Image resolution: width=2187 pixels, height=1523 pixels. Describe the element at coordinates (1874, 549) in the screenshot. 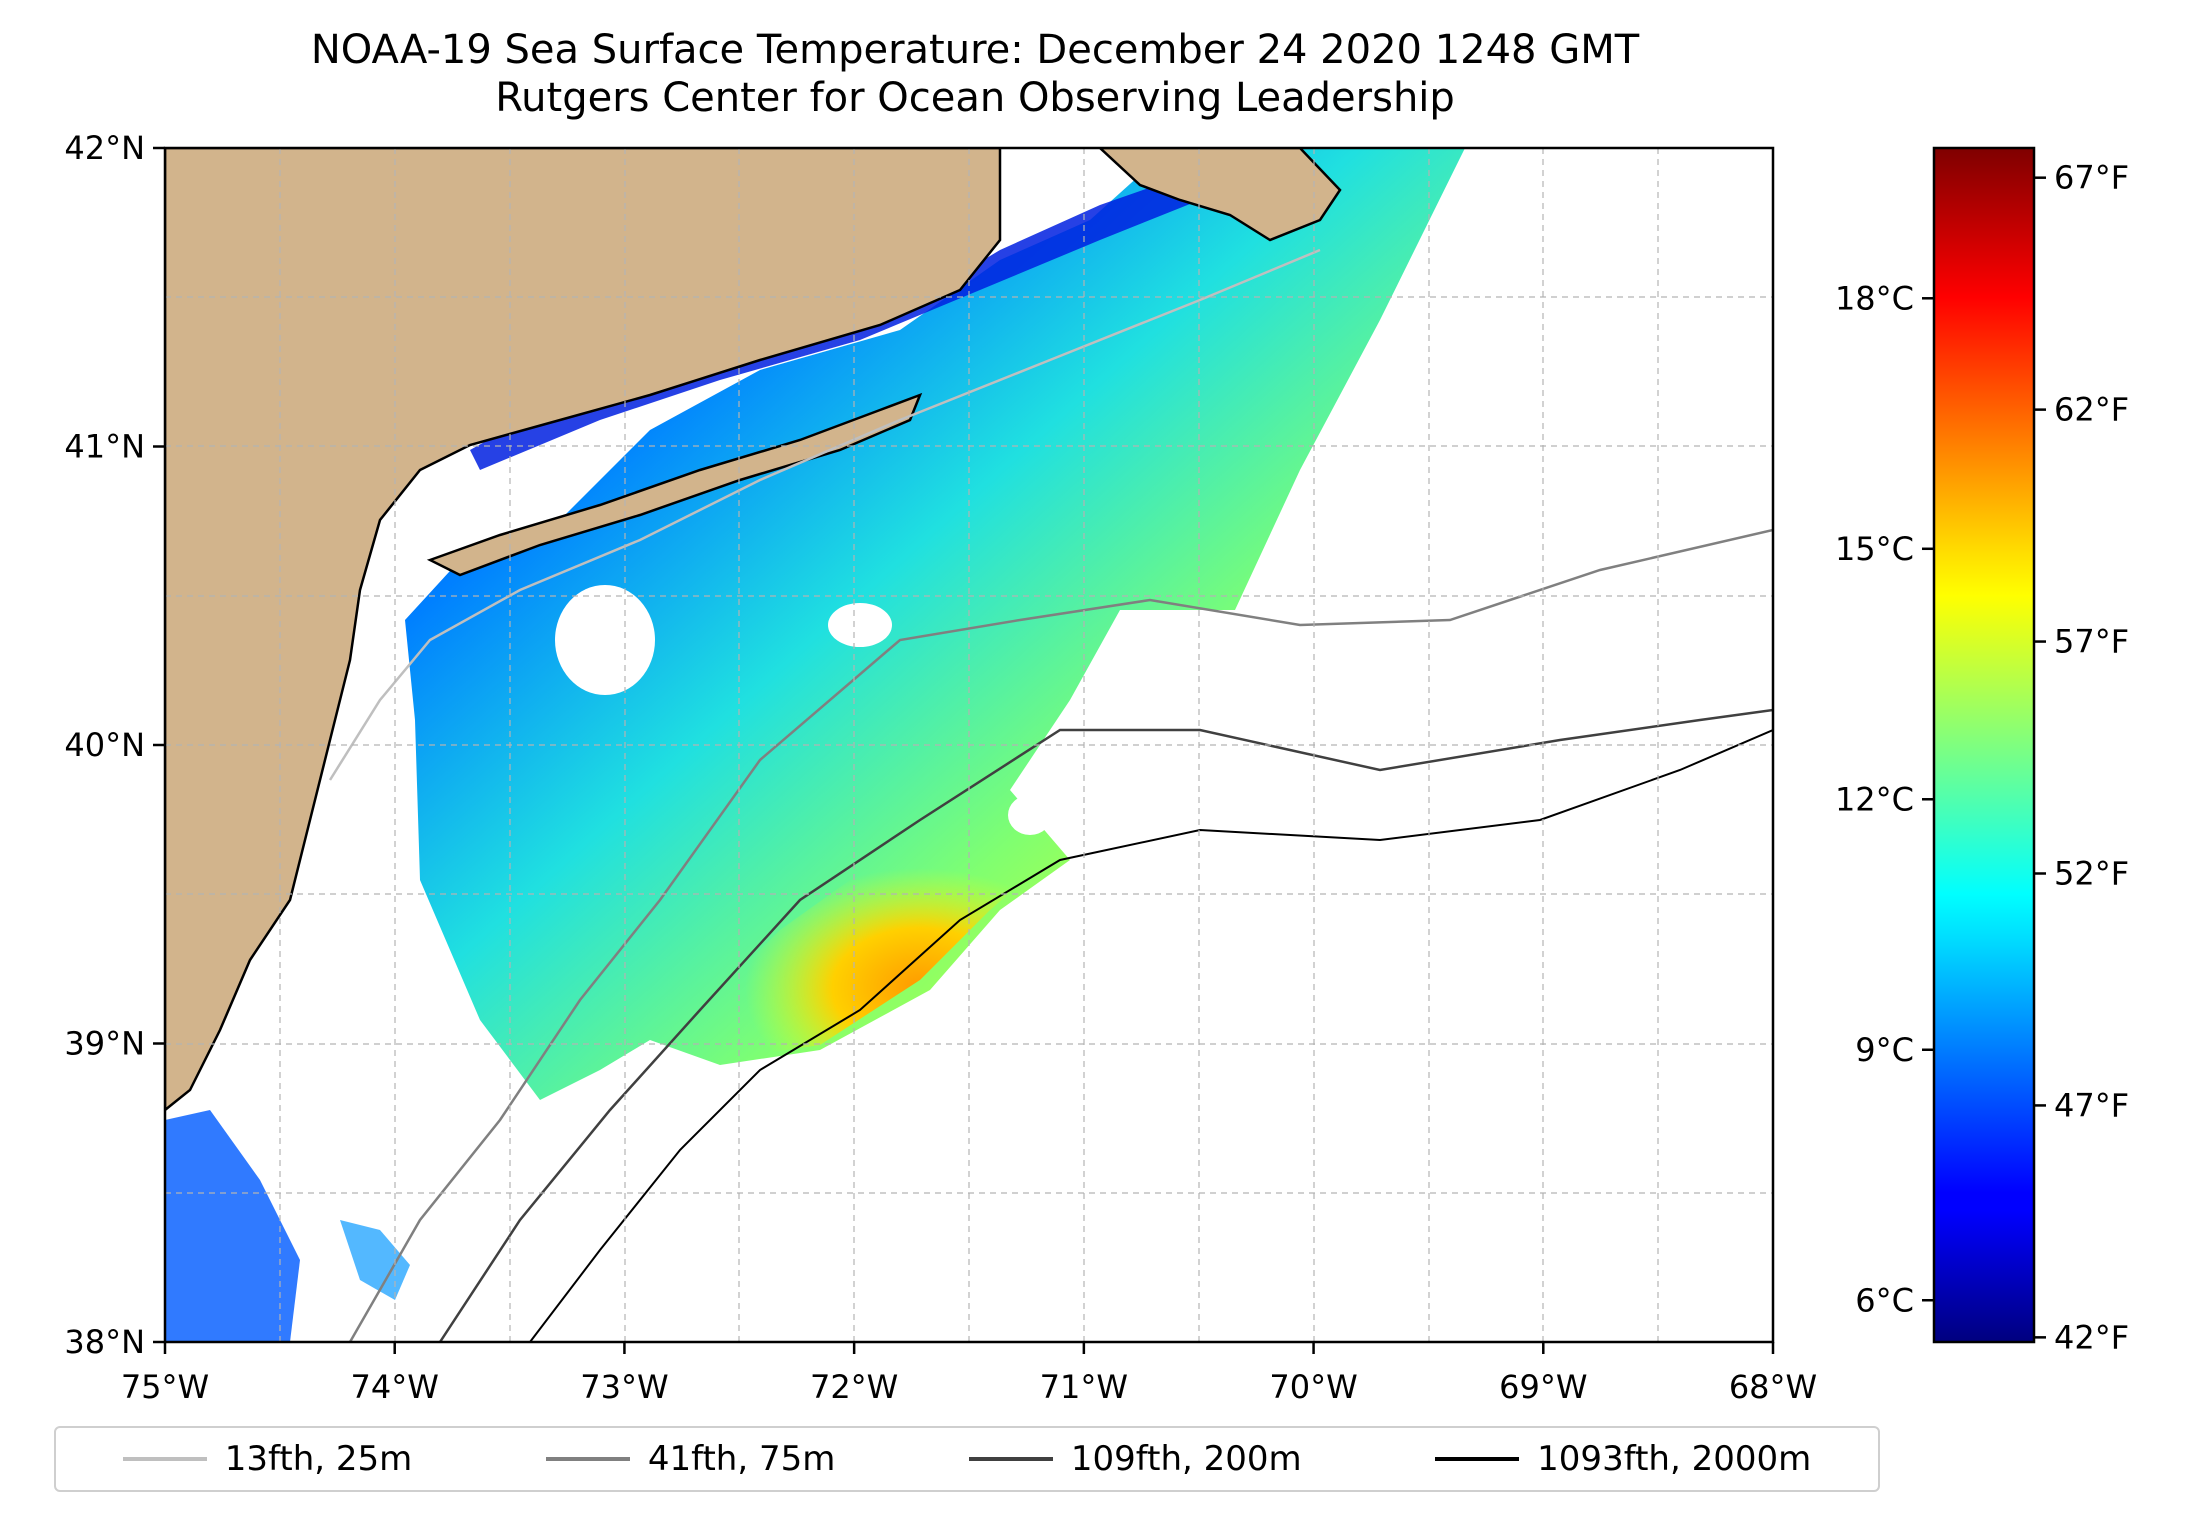

I see `celsius-tick-label: 15°C` at that location.